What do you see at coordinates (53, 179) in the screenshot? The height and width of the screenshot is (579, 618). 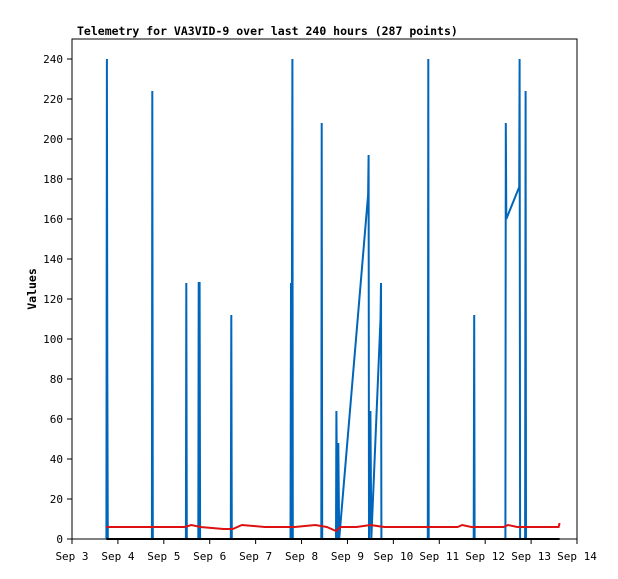 I see `y-tick-label: 180` at bounding box center [53, 179].